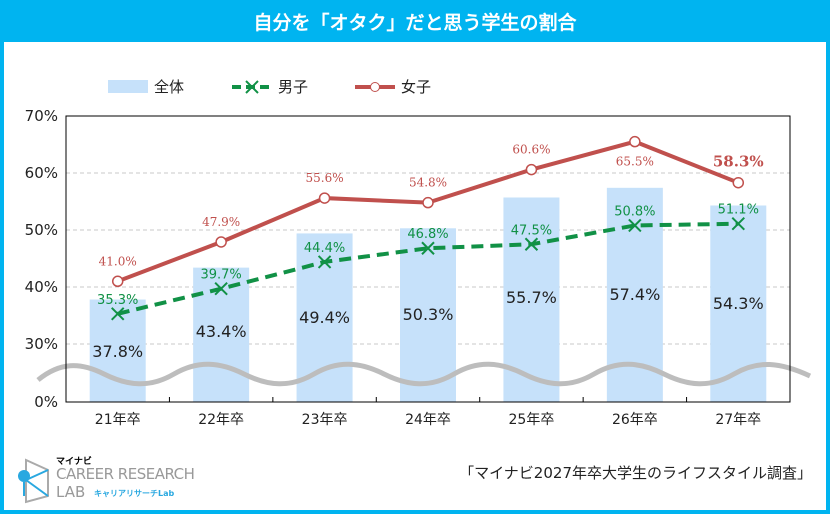  Describe the element at coordinates (293, 87) in the screenshot. I see `legend-label-male: 男子` at that location.